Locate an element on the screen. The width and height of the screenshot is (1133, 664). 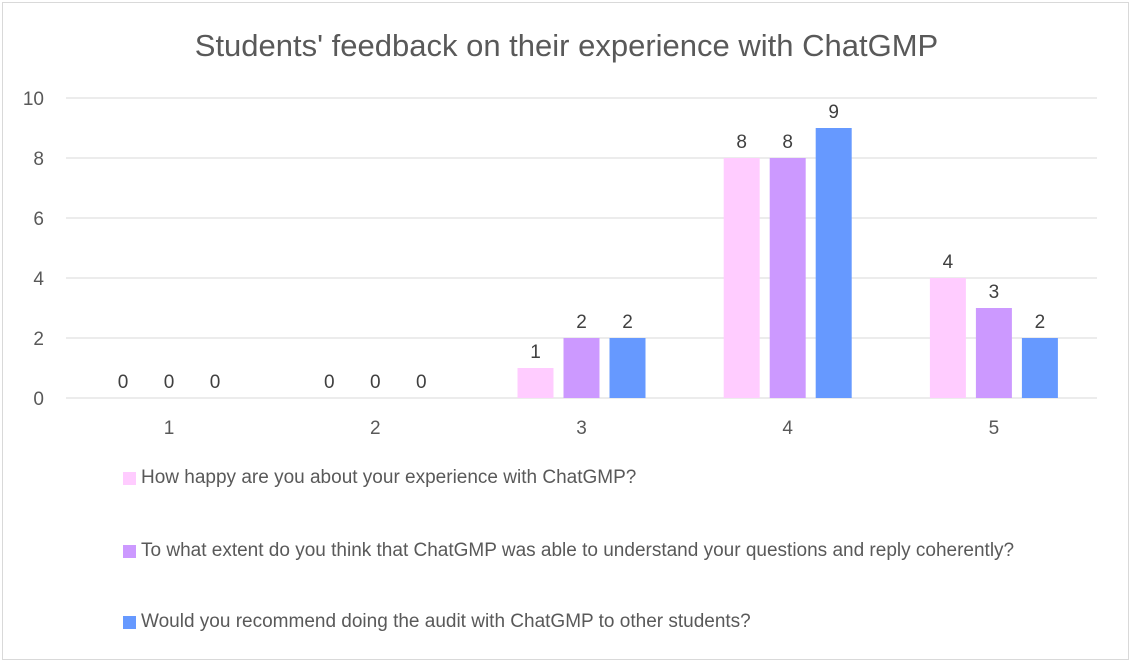
data-label: 9 is located at coordinates (833, 112).